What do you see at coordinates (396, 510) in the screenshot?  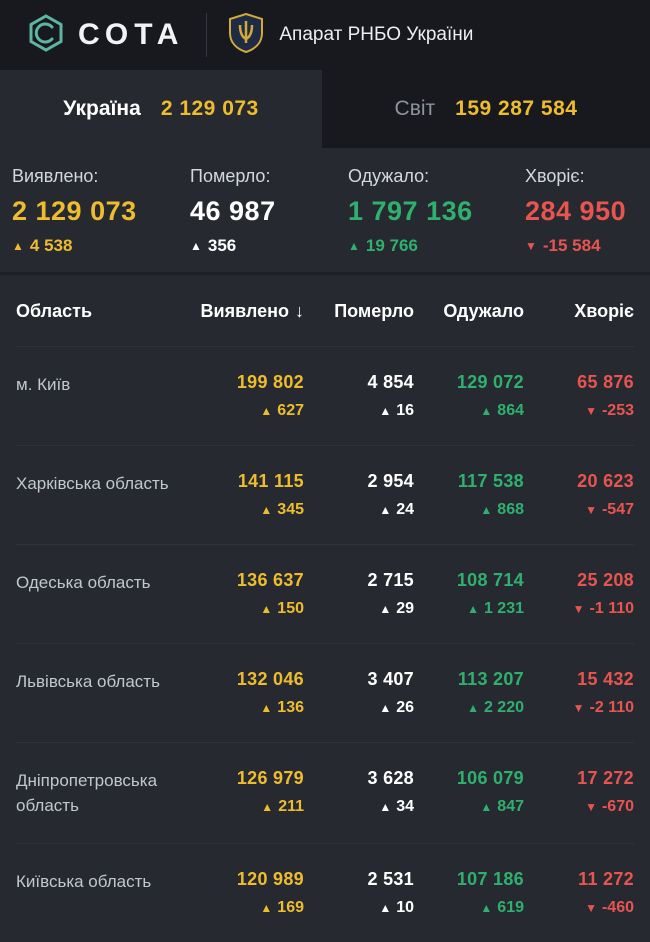 I see `deaths-delta: ▲ 24` at bounding box center [396, 510].